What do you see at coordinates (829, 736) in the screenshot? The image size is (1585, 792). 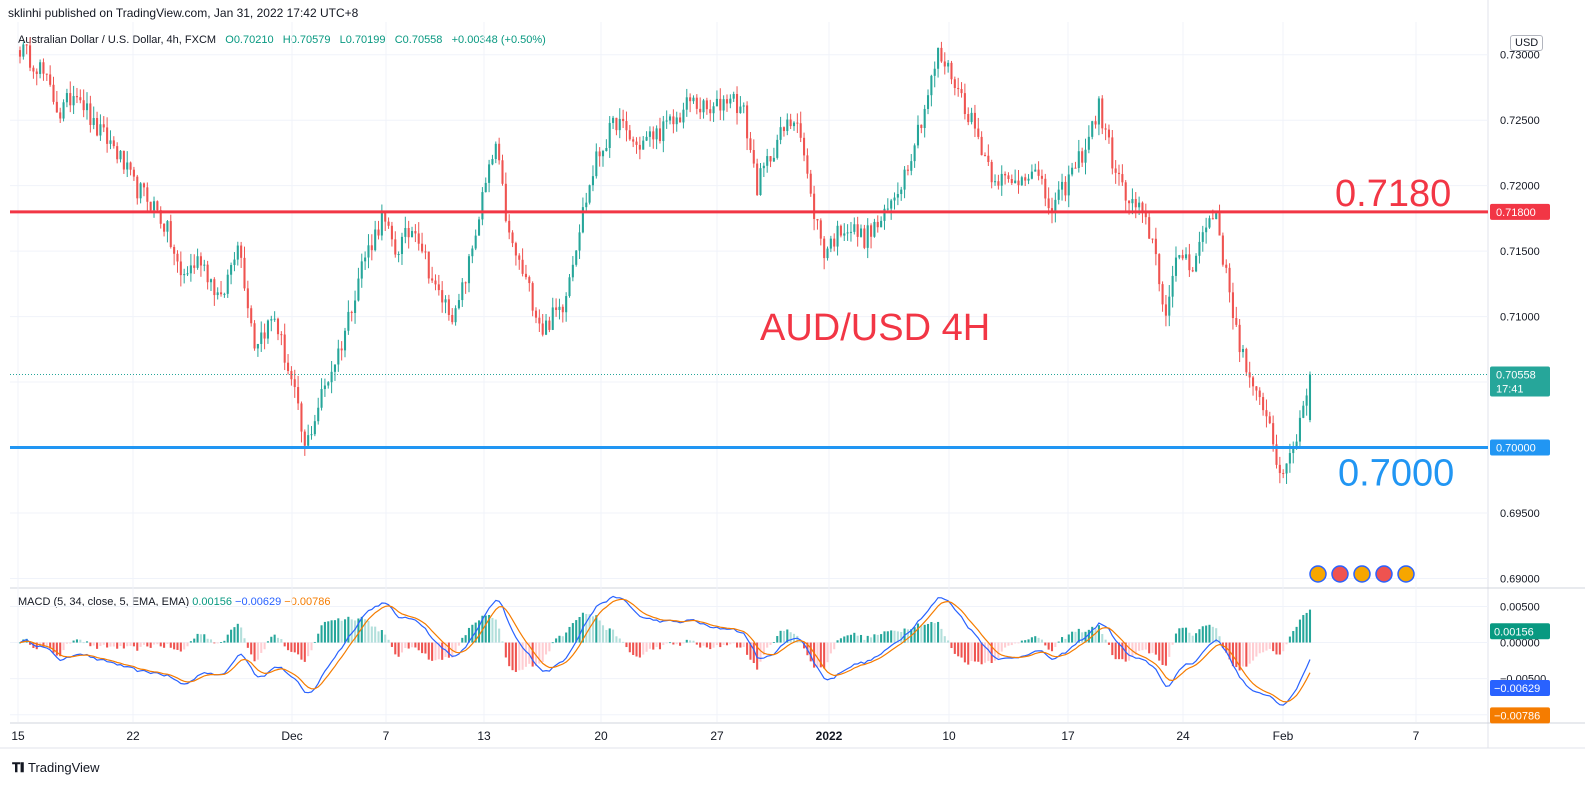 I see `time-tick-label: 2022` at bounding box center [829, 736].